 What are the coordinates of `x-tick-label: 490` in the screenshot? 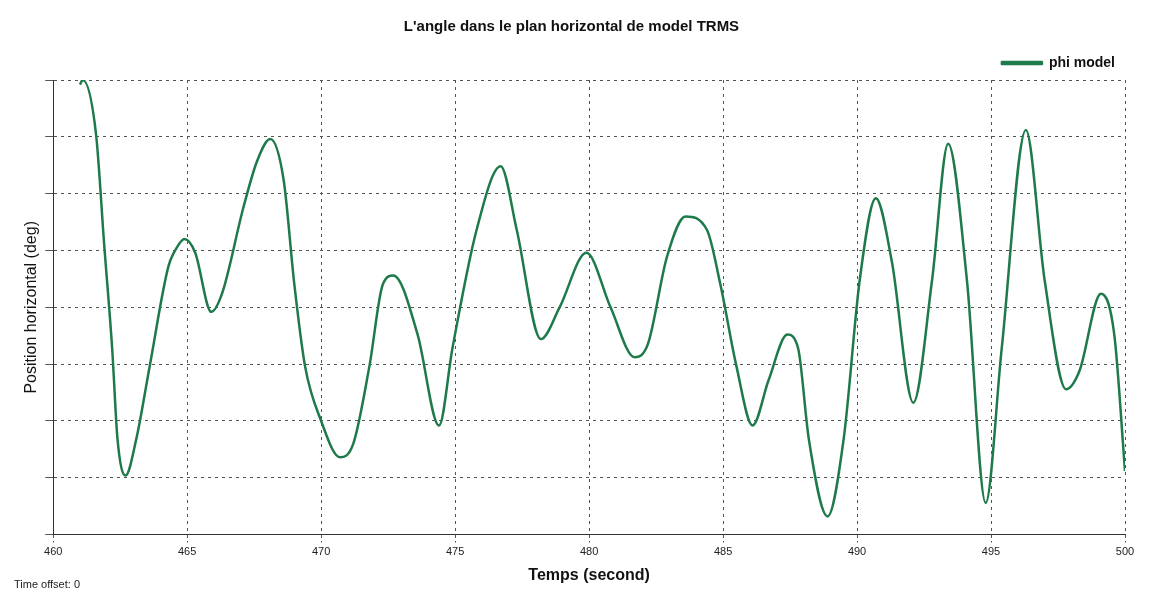 It's located at (857, 551).